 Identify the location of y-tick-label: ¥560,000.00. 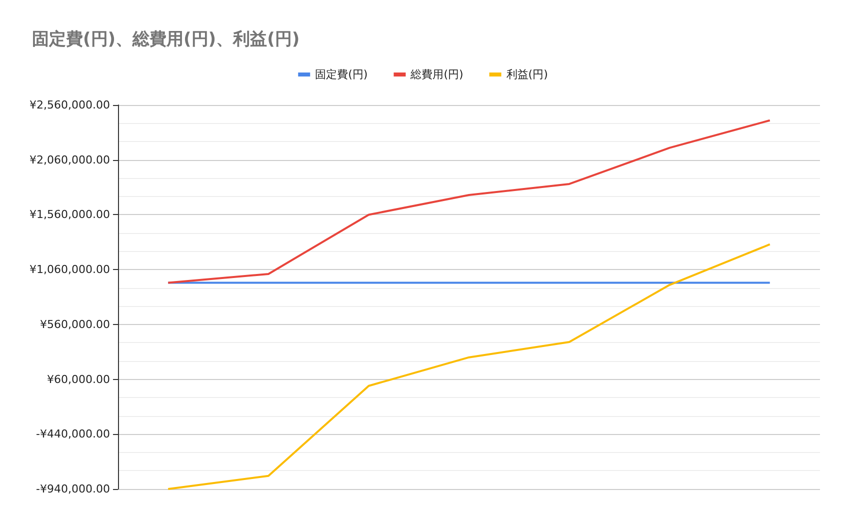
(75, 324).